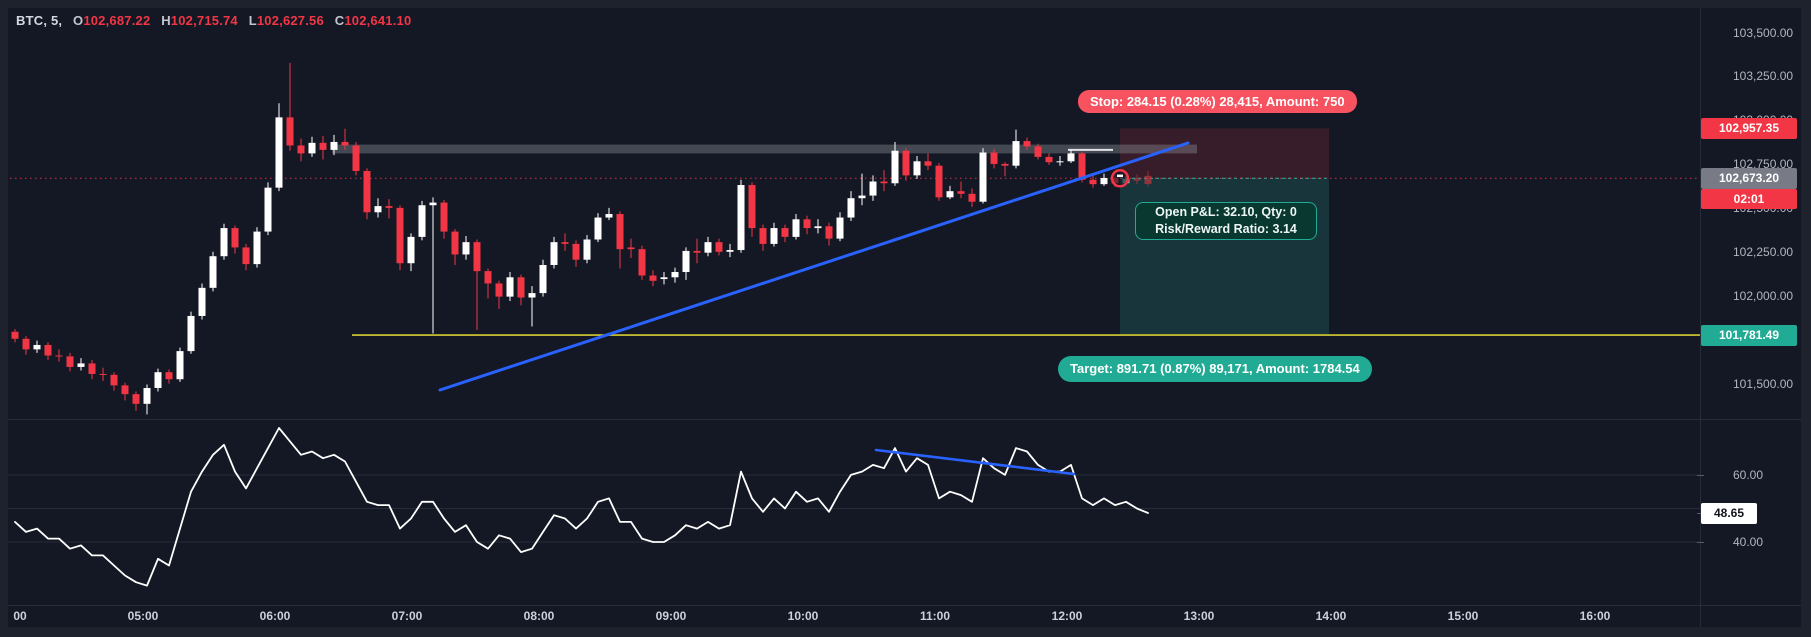 Image resolution: width=1811 pixels, height=637 pixels. Describe the element at coordinates (764, 149) in the screenshot. I see `resistance-band` at that location.